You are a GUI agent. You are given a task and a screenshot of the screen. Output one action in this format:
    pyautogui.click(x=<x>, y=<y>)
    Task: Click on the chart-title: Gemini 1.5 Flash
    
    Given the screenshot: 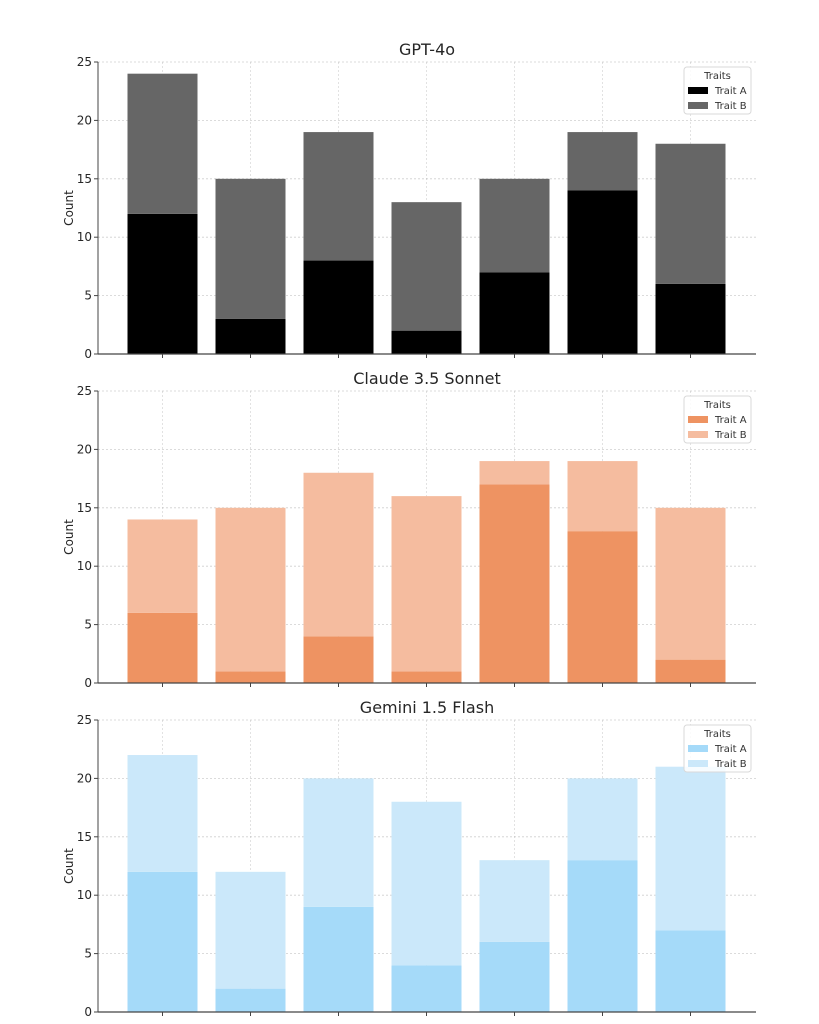 What is the action you would take?
    pyautogui.click(x=427, y=707)
    